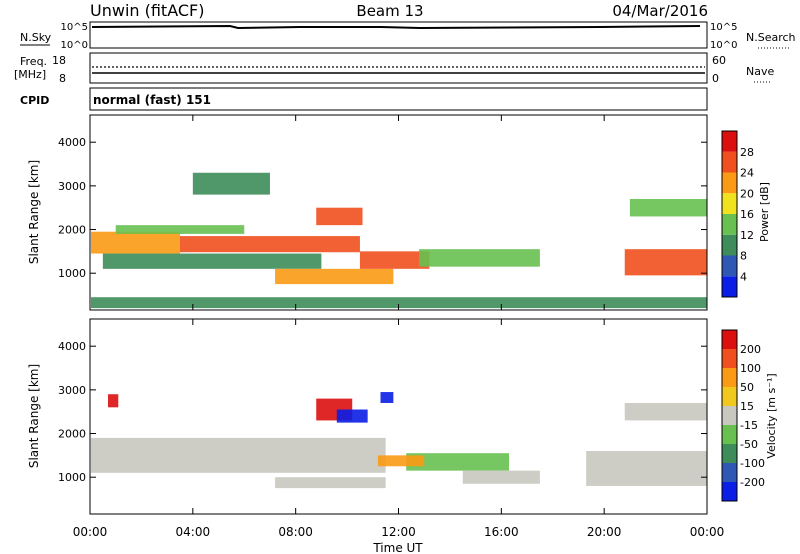 This screenshot has height=554, width=800. Describe the element at coordinates (389, 11) in the screenshot. I see `beam-title: Beam 13` at that location.